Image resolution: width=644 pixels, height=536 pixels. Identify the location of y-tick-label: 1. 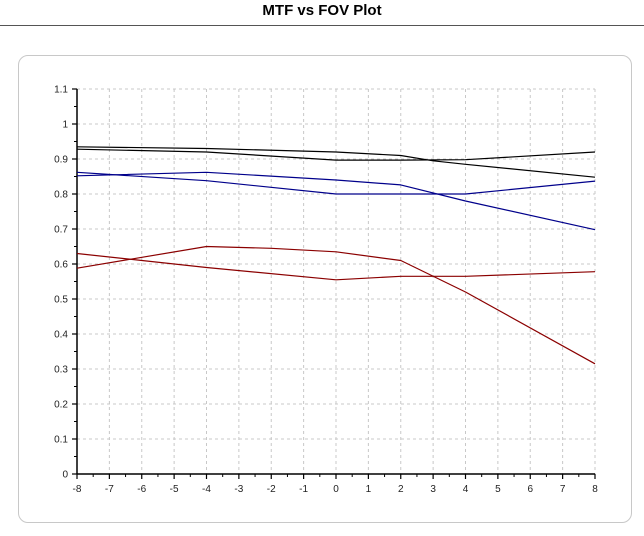
(65, 125).